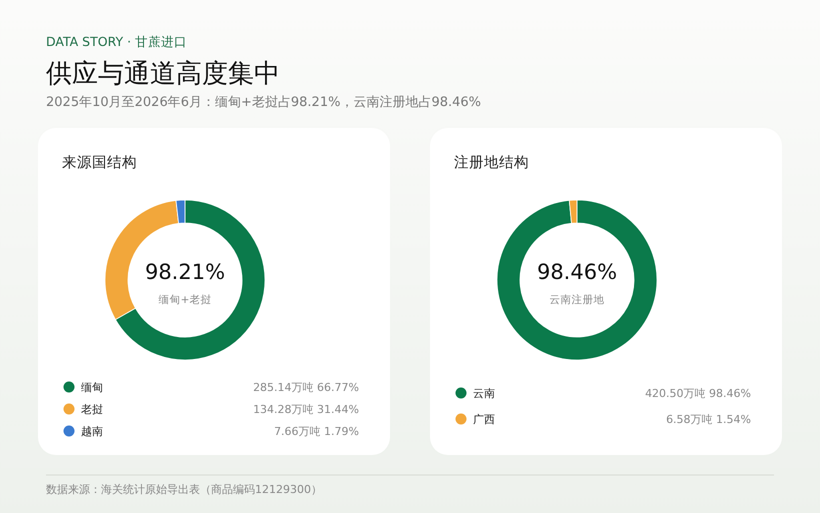 This screenshot has width=820, height=513. Describe the element at coordinates (708, 419) in the screenshot. I see `data-label: 6.58万吨 1.54%` at that location.